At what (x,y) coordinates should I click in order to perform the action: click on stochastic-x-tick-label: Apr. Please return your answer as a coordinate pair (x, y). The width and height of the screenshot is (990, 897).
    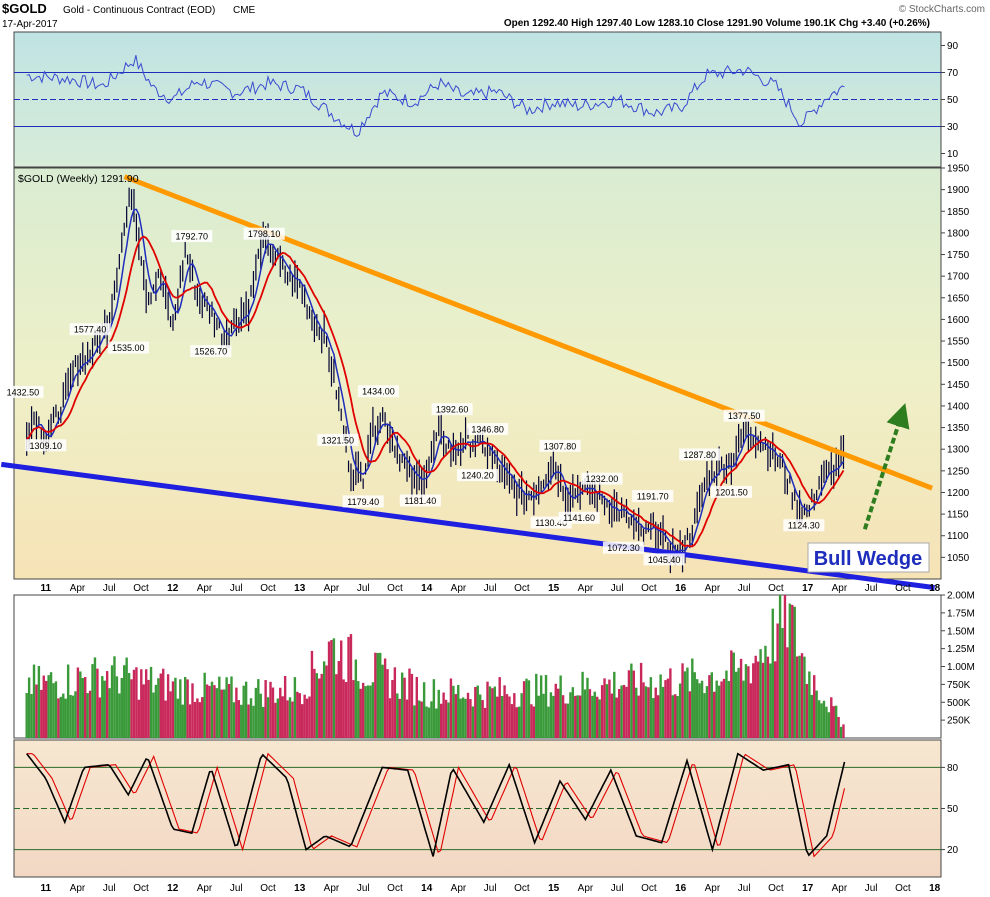
    Looking at the image, I should click on (332, 888).